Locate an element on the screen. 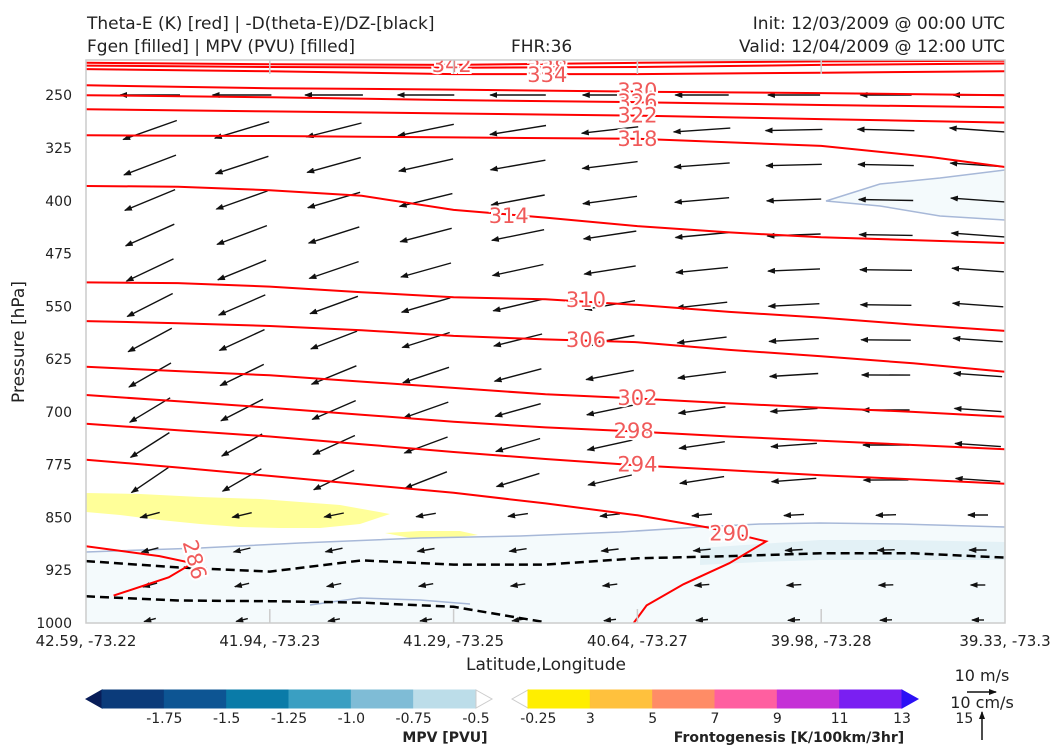 This screenshot has width=1050, height=750. wind-reference-label: 10 m/s is located at coordinates (982, 675).